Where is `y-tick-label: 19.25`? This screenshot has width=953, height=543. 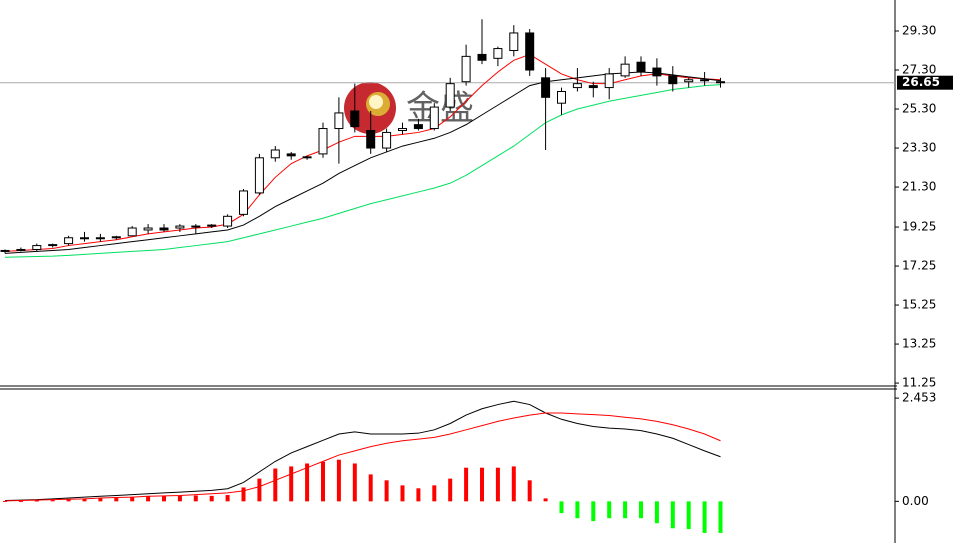
y-tick-label: 19.25 is located at coordinates (919, 227).